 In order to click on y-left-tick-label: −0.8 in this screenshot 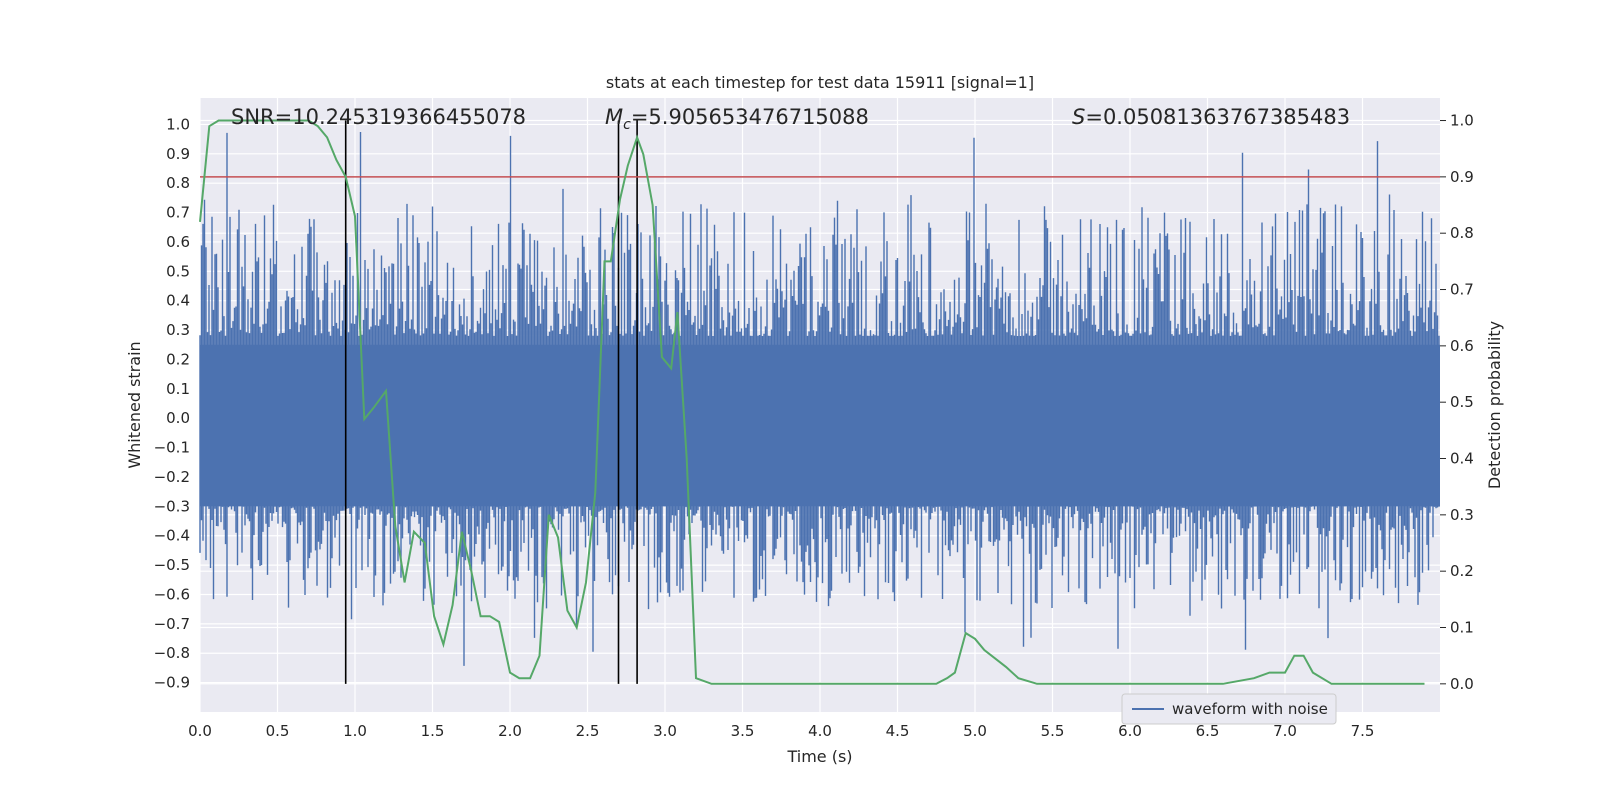, I will do `click(172, 653)`.